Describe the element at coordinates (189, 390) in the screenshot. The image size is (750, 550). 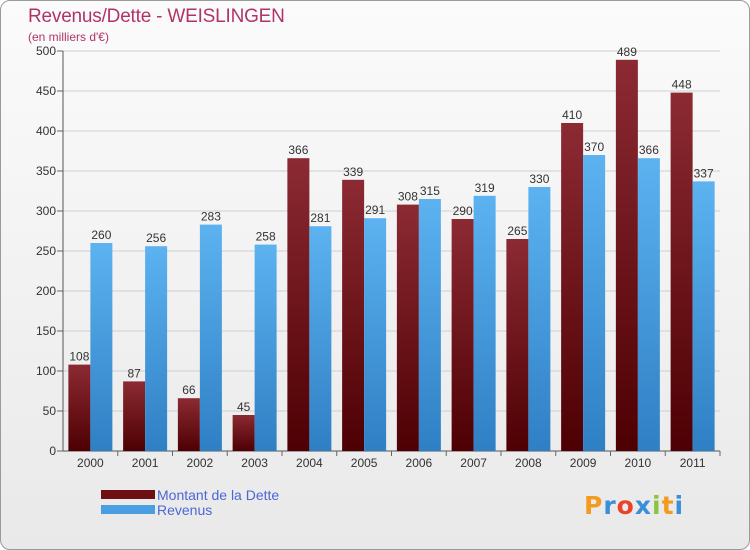
I see `data-label-debt: 66` at that location.